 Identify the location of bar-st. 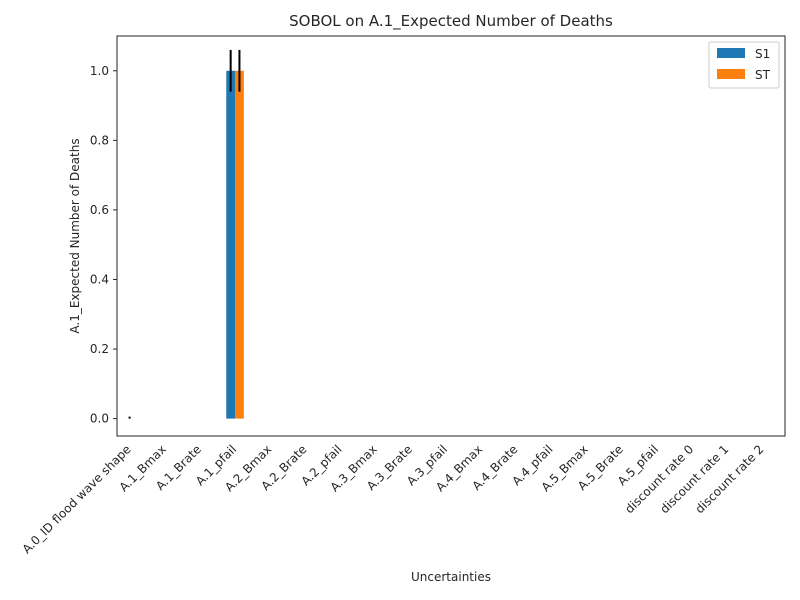
(239, 244).